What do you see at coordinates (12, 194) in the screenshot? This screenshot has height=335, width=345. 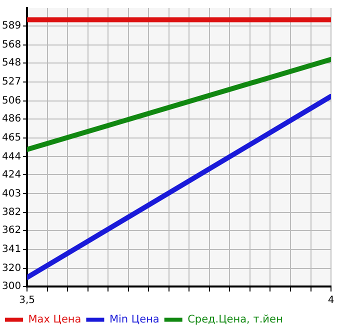 I see `y-tick-label: 403` at bounding box center [12, 194].